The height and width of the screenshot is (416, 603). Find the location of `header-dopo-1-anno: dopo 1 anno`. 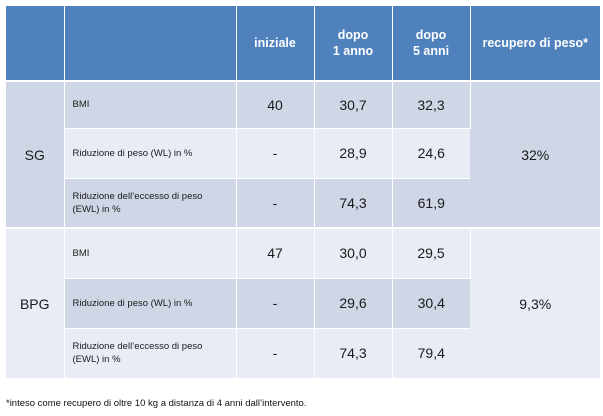

header-dopo-1-anno: dopo 1 anno is located at coordinates (353, 43).